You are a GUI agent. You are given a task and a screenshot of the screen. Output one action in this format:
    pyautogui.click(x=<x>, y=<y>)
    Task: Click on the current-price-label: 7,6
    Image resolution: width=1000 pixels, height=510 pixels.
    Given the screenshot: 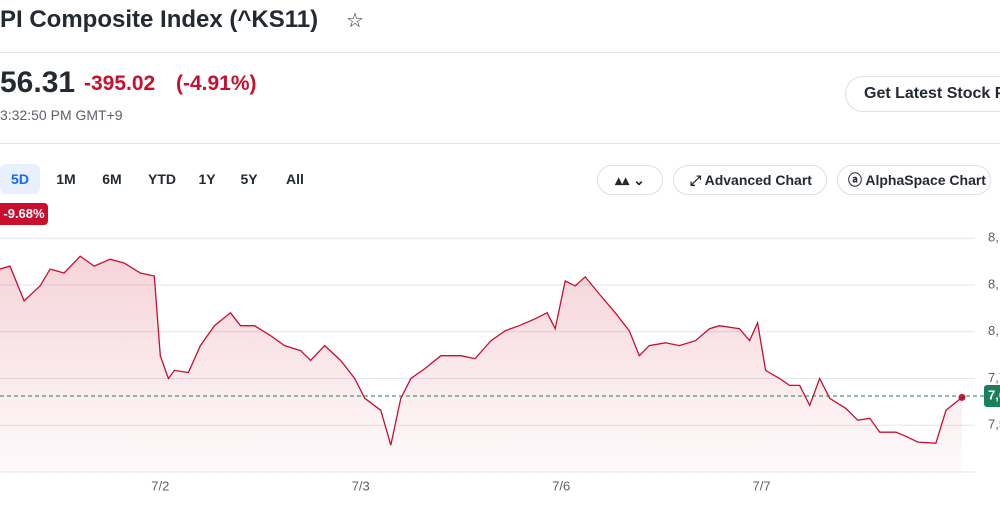 What is the action you would take?
    pyautogui.click(x=994, y=394)
    